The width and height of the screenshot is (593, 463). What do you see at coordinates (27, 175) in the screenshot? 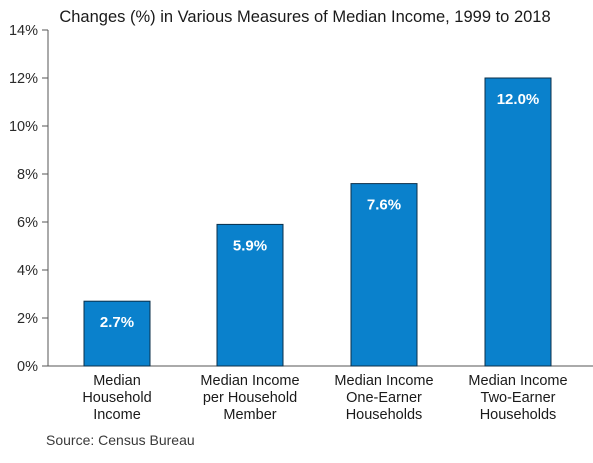
I see `y-tick-label: 8%` at bounding box center [27, 175].